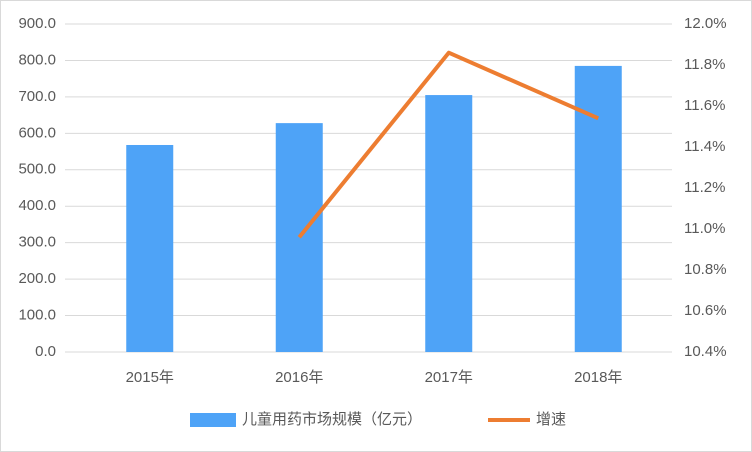 The image size is (752, 452). Describe the element at coordinates (598, 377) in the screenshot. I see `x-tick-label: 2018年` at that location.